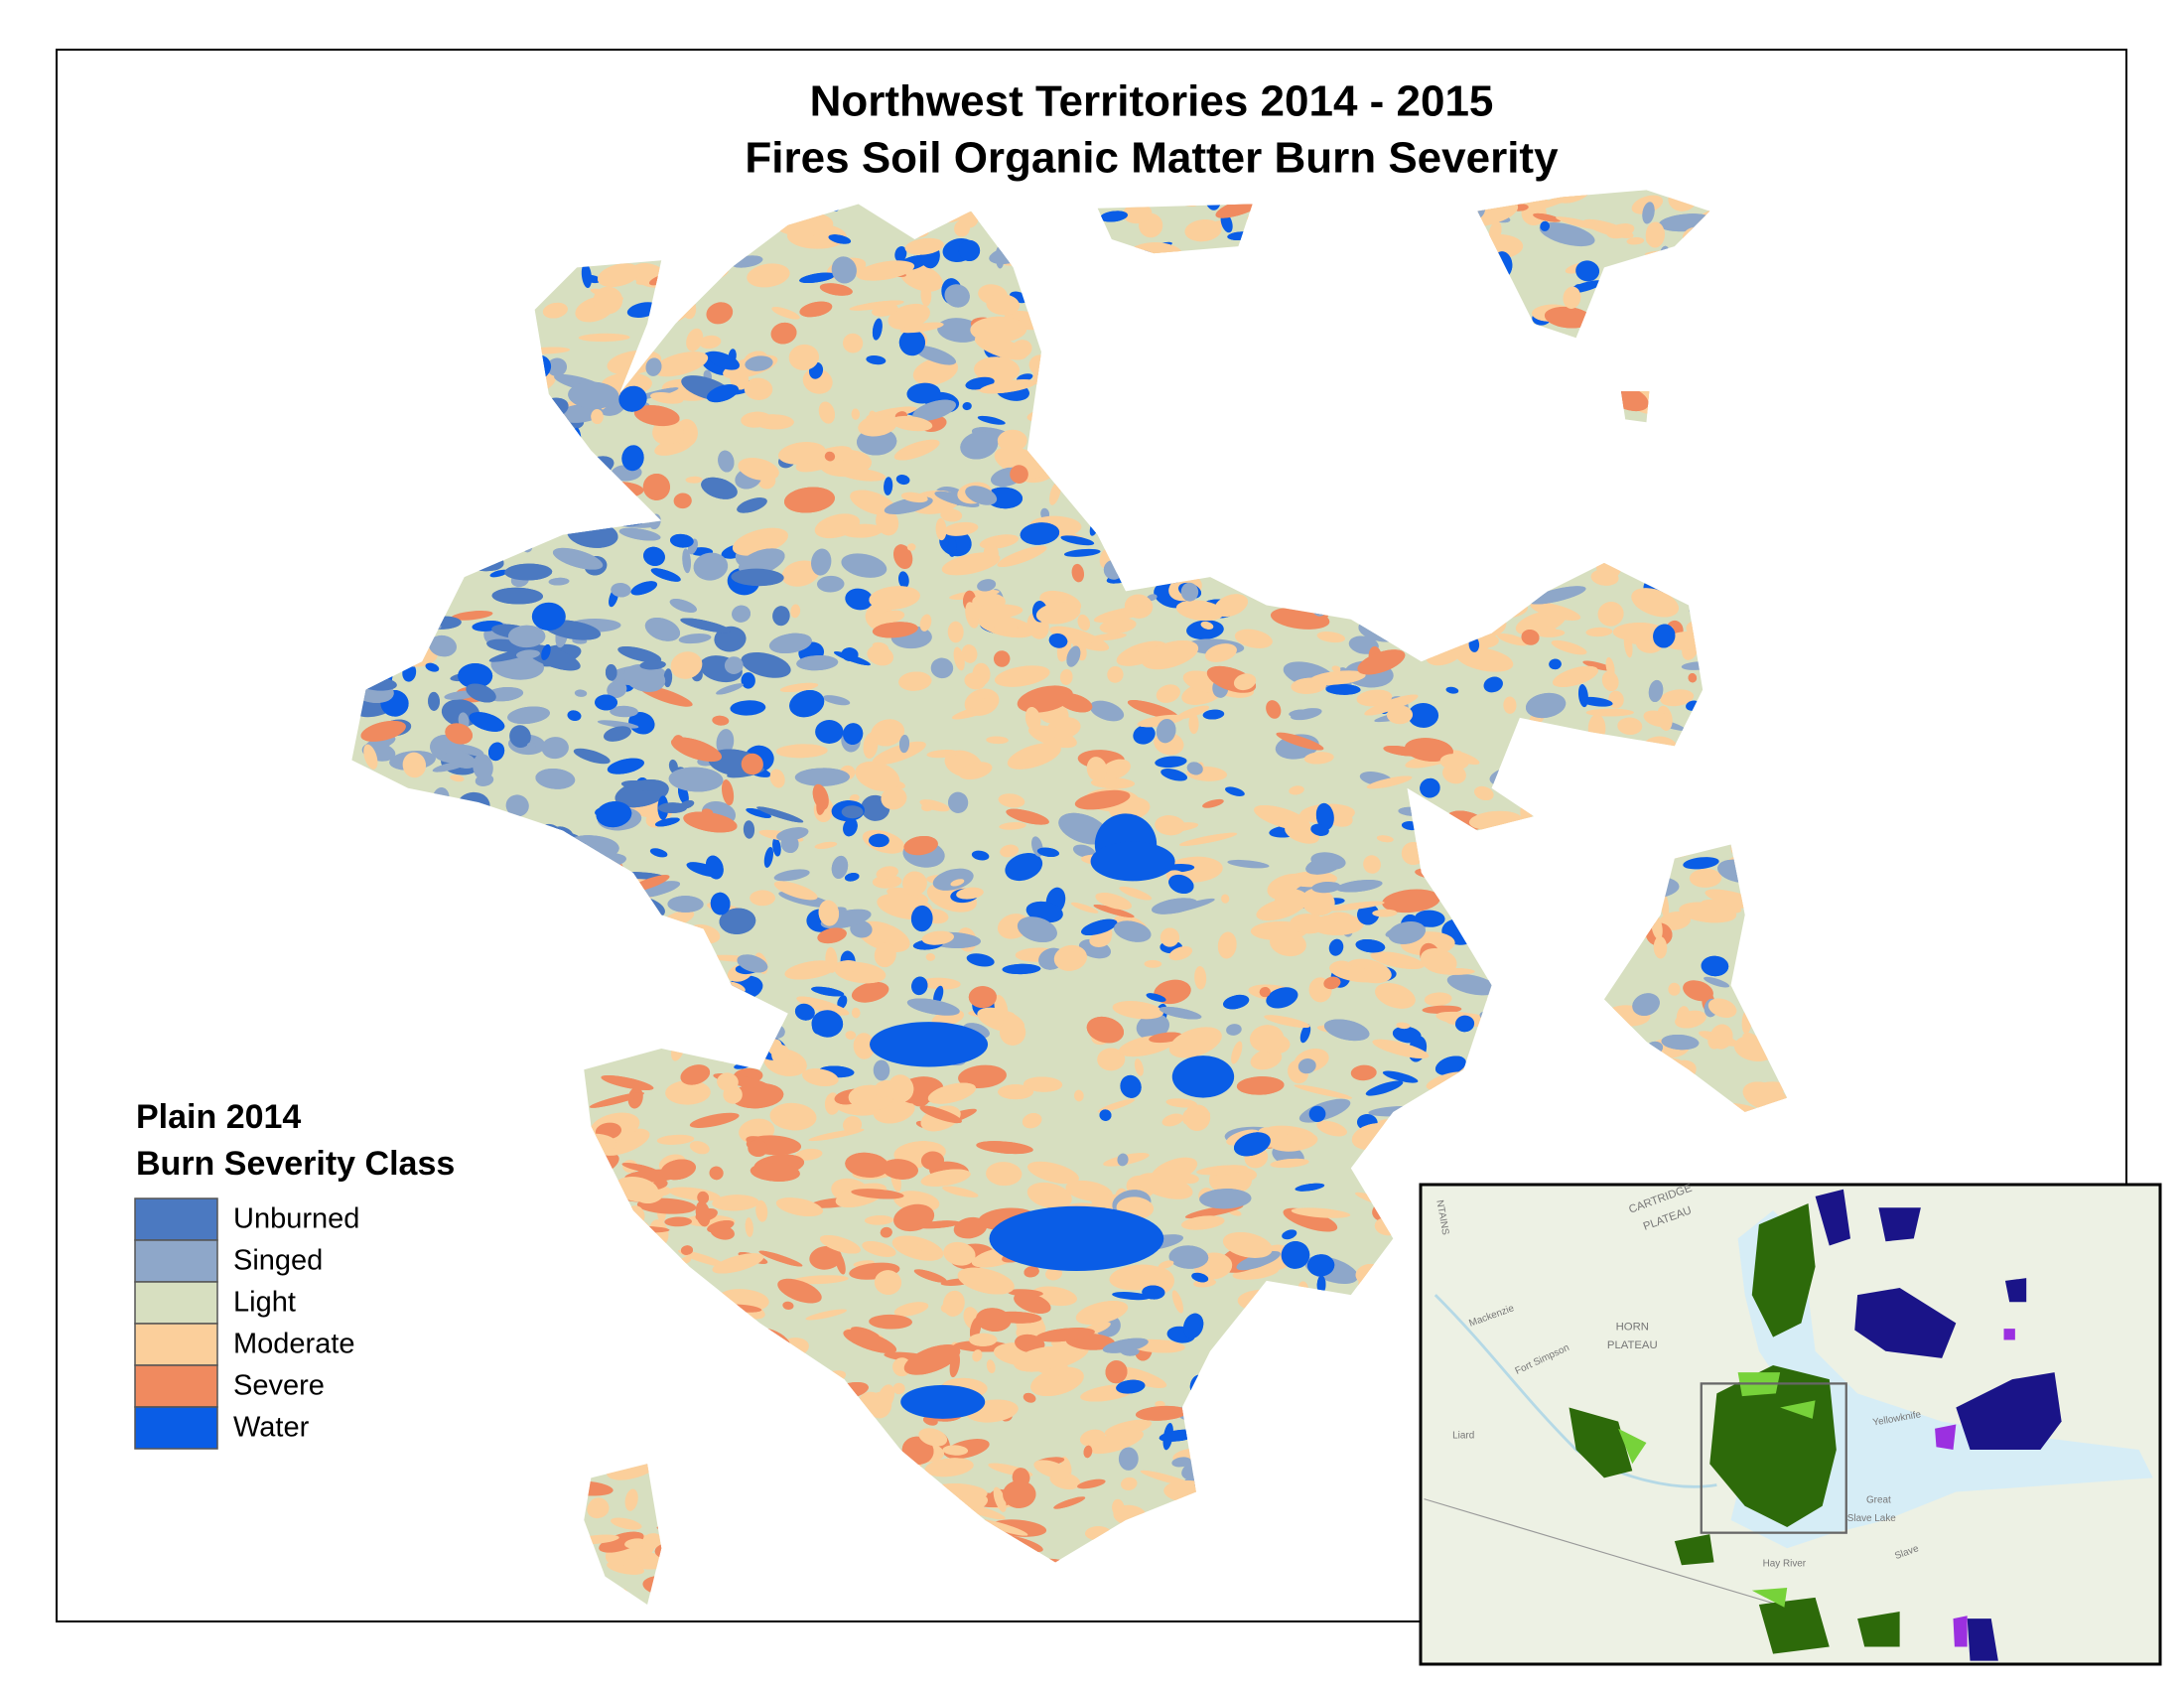 This screenshot has height=1688, width=2184. What do you see at coordinates (279, 1386) in the screenshot?
I see `legend-label: Severe` at bounding box center [279, 1386].